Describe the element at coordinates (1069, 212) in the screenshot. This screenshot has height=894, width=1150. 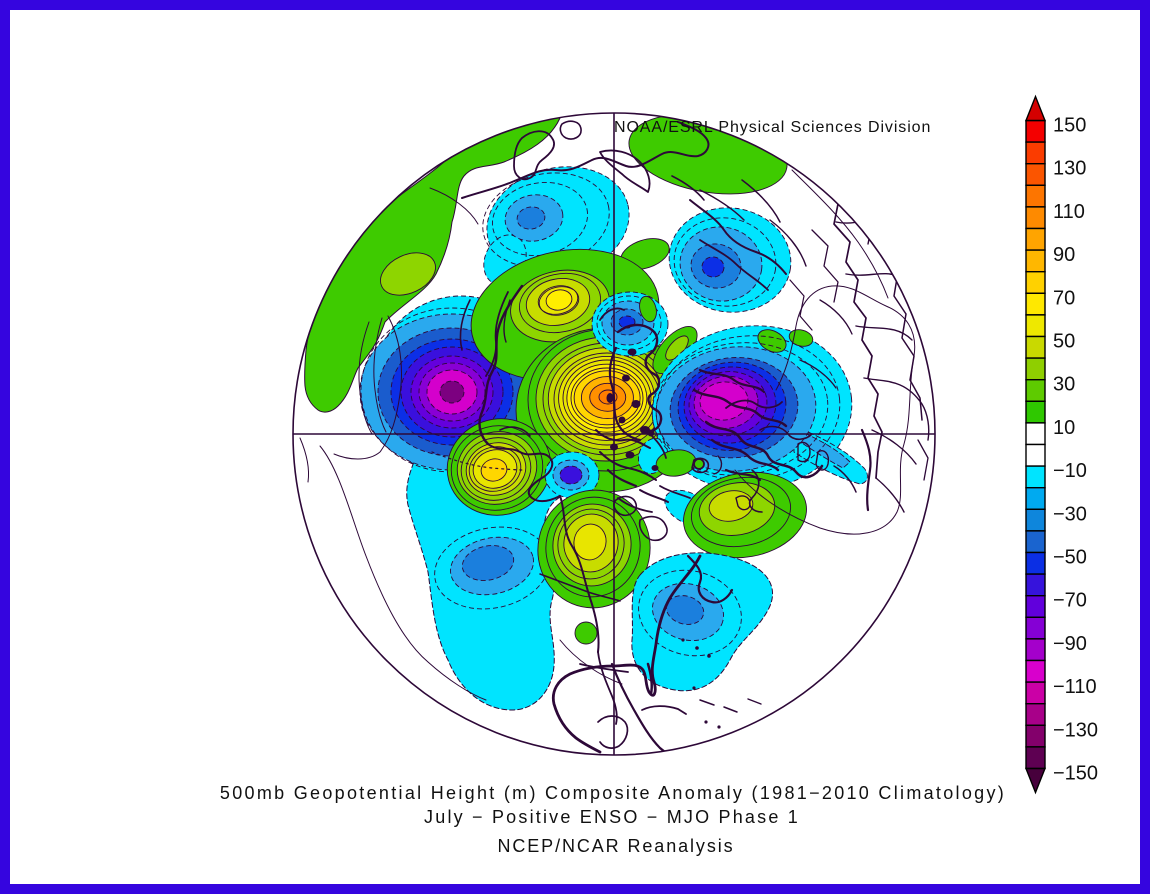
I see `svg-text: 110` at that location.